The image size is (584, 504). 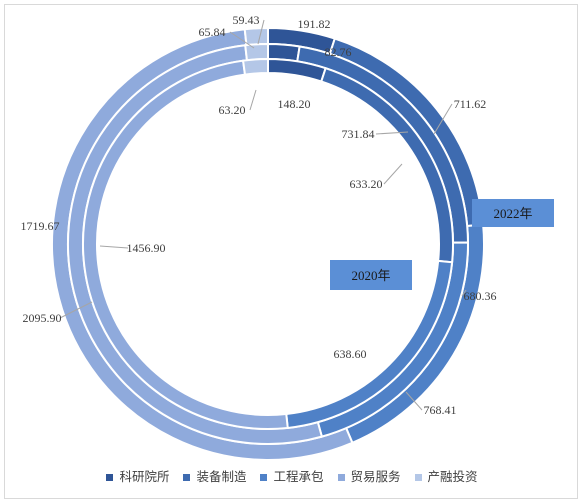 I want to click on data-label-middle-4: 59.43, so click(x=246, y=20).